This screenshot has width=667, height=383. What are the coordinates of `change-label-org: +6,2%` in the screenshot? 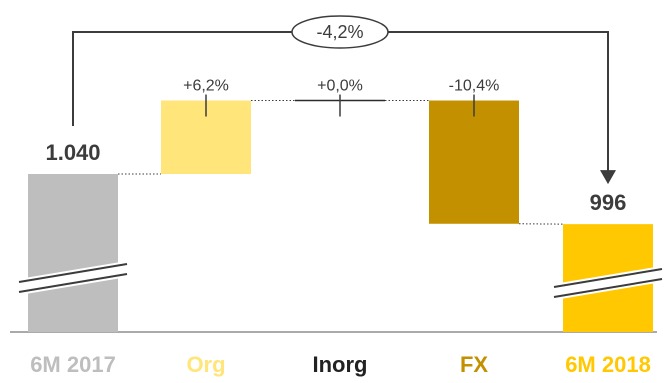 It's located at (206, 86).